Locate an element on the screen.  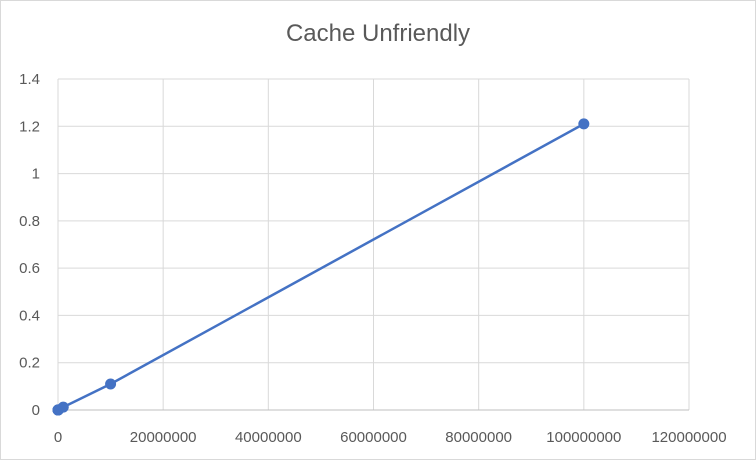
x-tick-label: 100000000 is located at coordinates (583, 437).